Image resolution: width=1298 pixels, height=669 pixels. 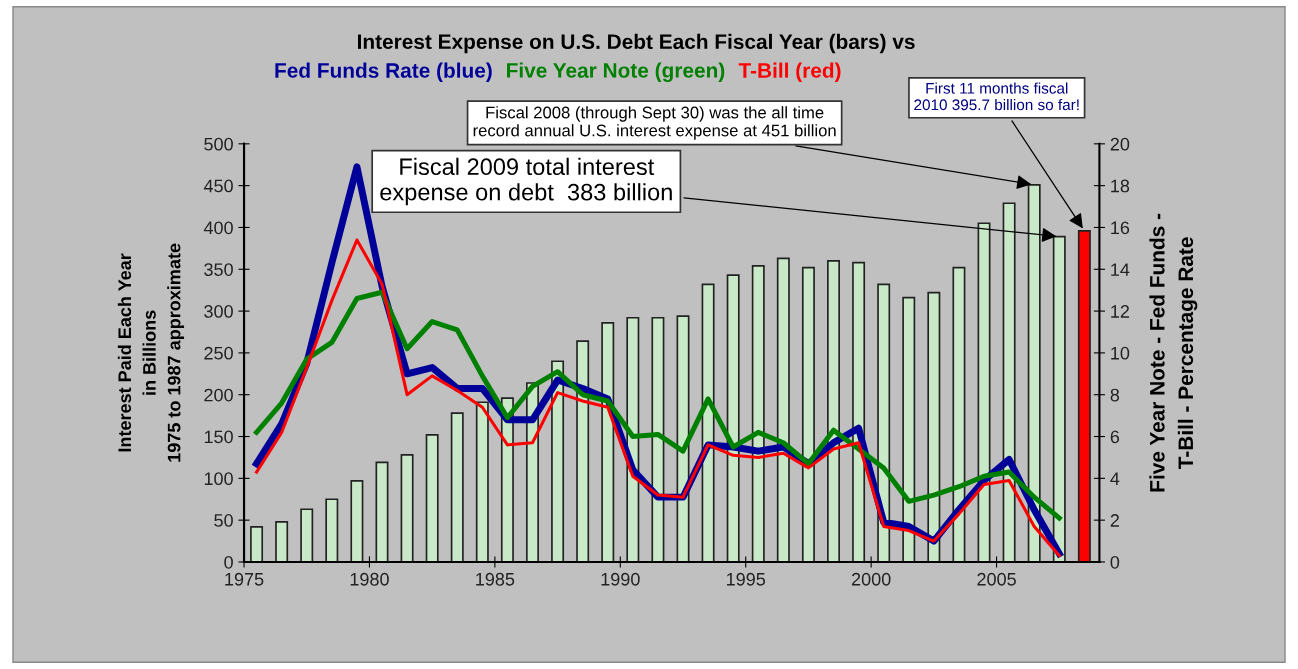 I want to click on y2-tick-label: 4, so click(x=1115, y=478).